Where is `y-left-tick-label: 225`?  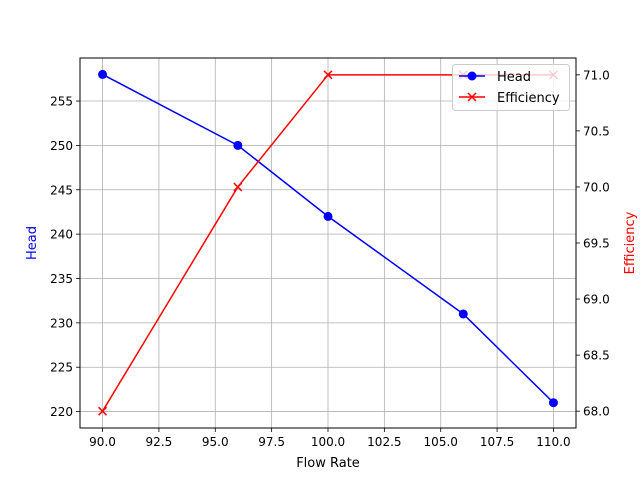
y-left-tick-label: 225 is located at coordinates (61, 368).